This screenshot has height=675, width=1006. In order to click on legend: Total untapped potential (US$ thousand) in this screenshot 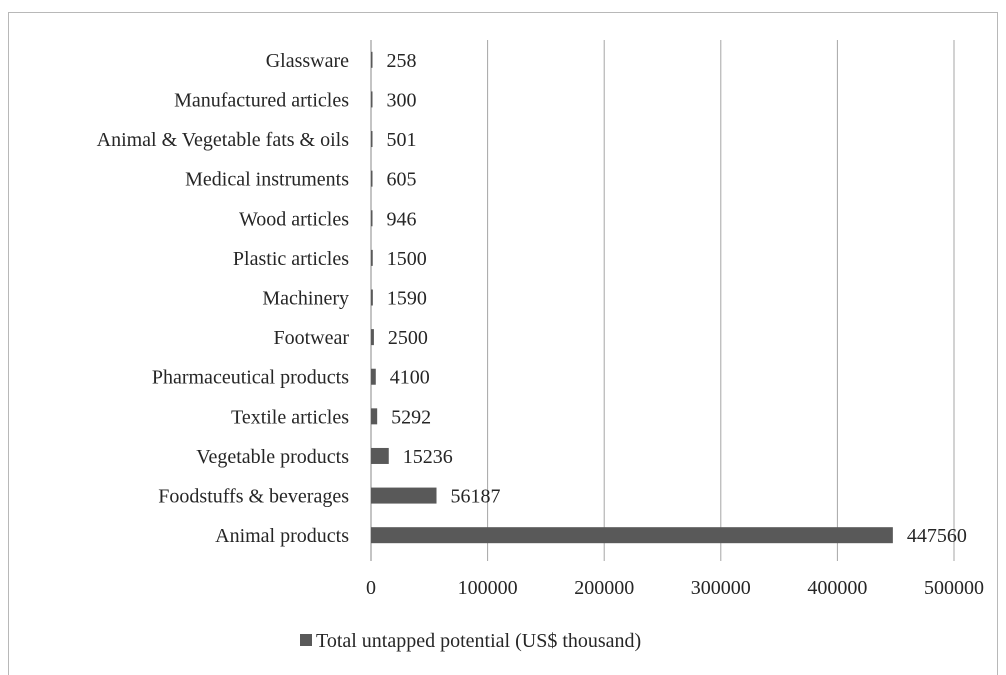, I will do `click(470, 641)`.